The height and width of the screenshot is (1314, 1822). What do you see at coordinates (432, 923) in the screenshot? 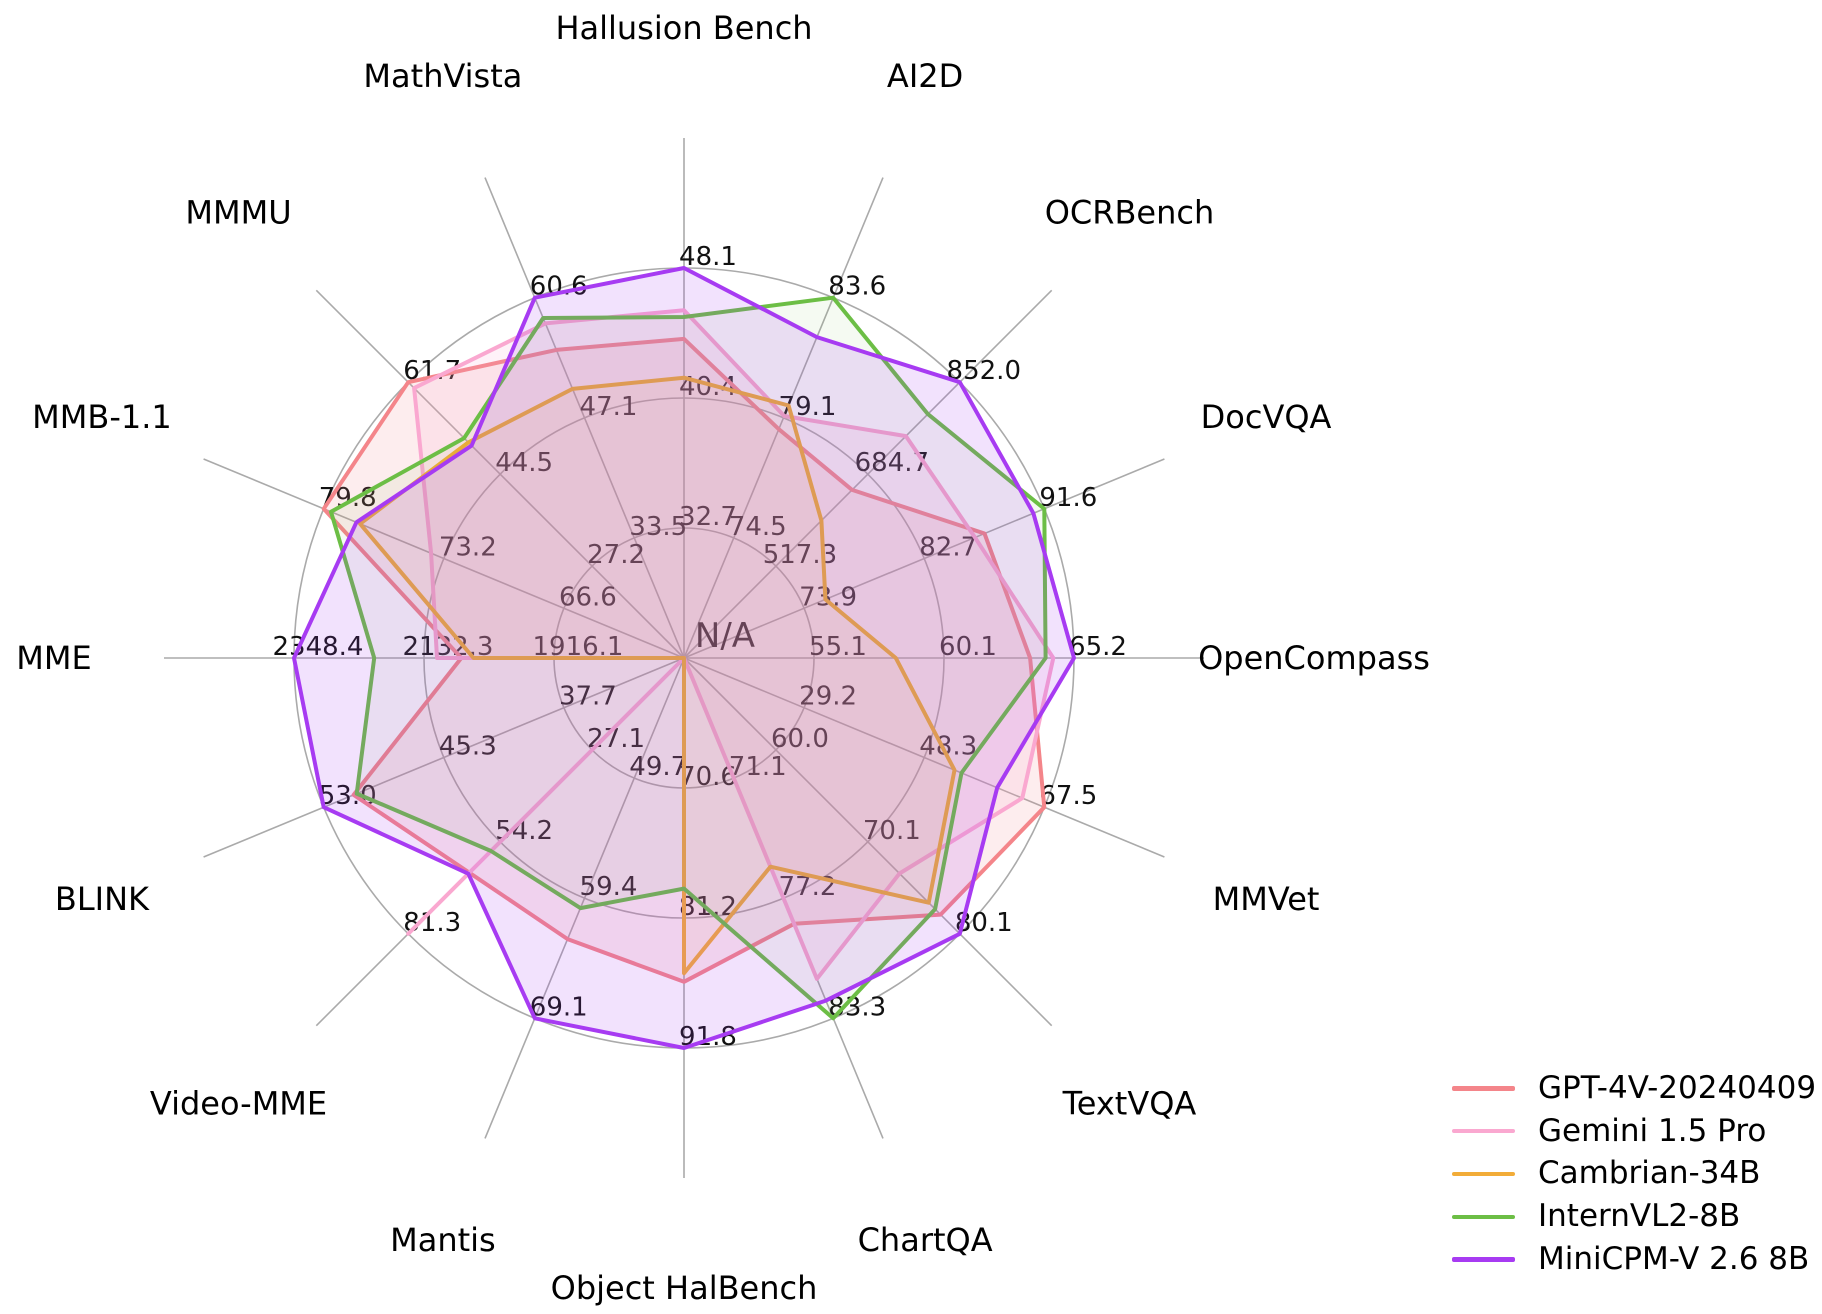
I see `ring-label: 81.3` at bounding box center [432, 923].